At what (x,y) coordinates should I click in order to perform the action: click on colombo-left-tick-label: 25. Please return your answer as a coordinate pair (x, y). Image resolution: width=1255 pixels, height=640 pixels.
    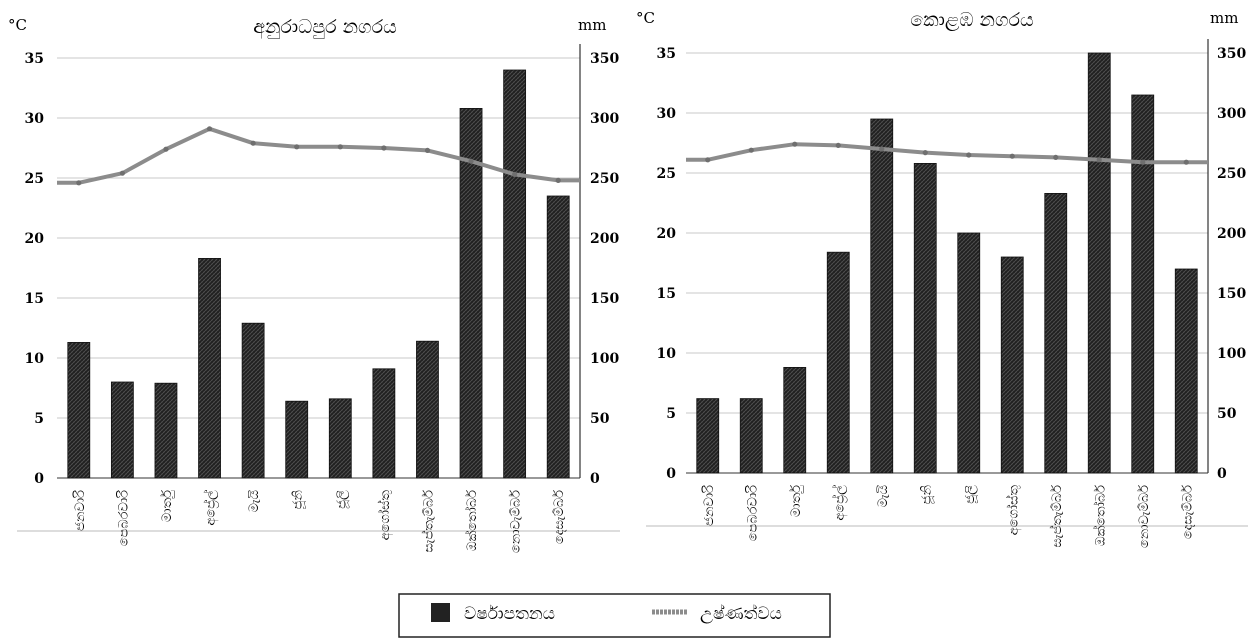
    Looking at the image, I should click on (666, 174).